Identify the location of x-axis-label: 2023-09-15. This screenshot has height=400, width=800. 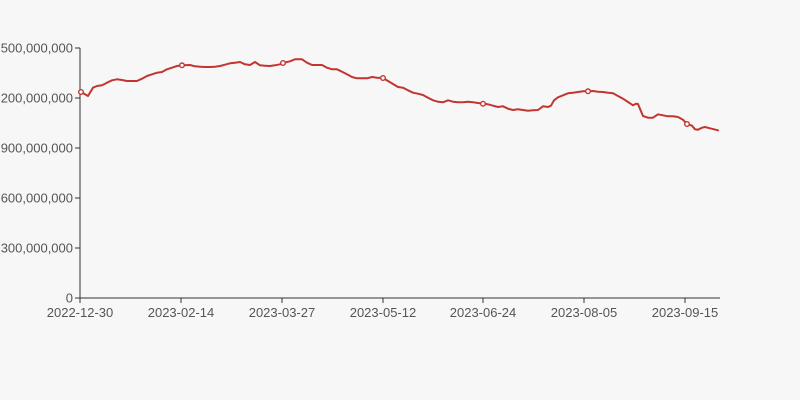
(685, 312).